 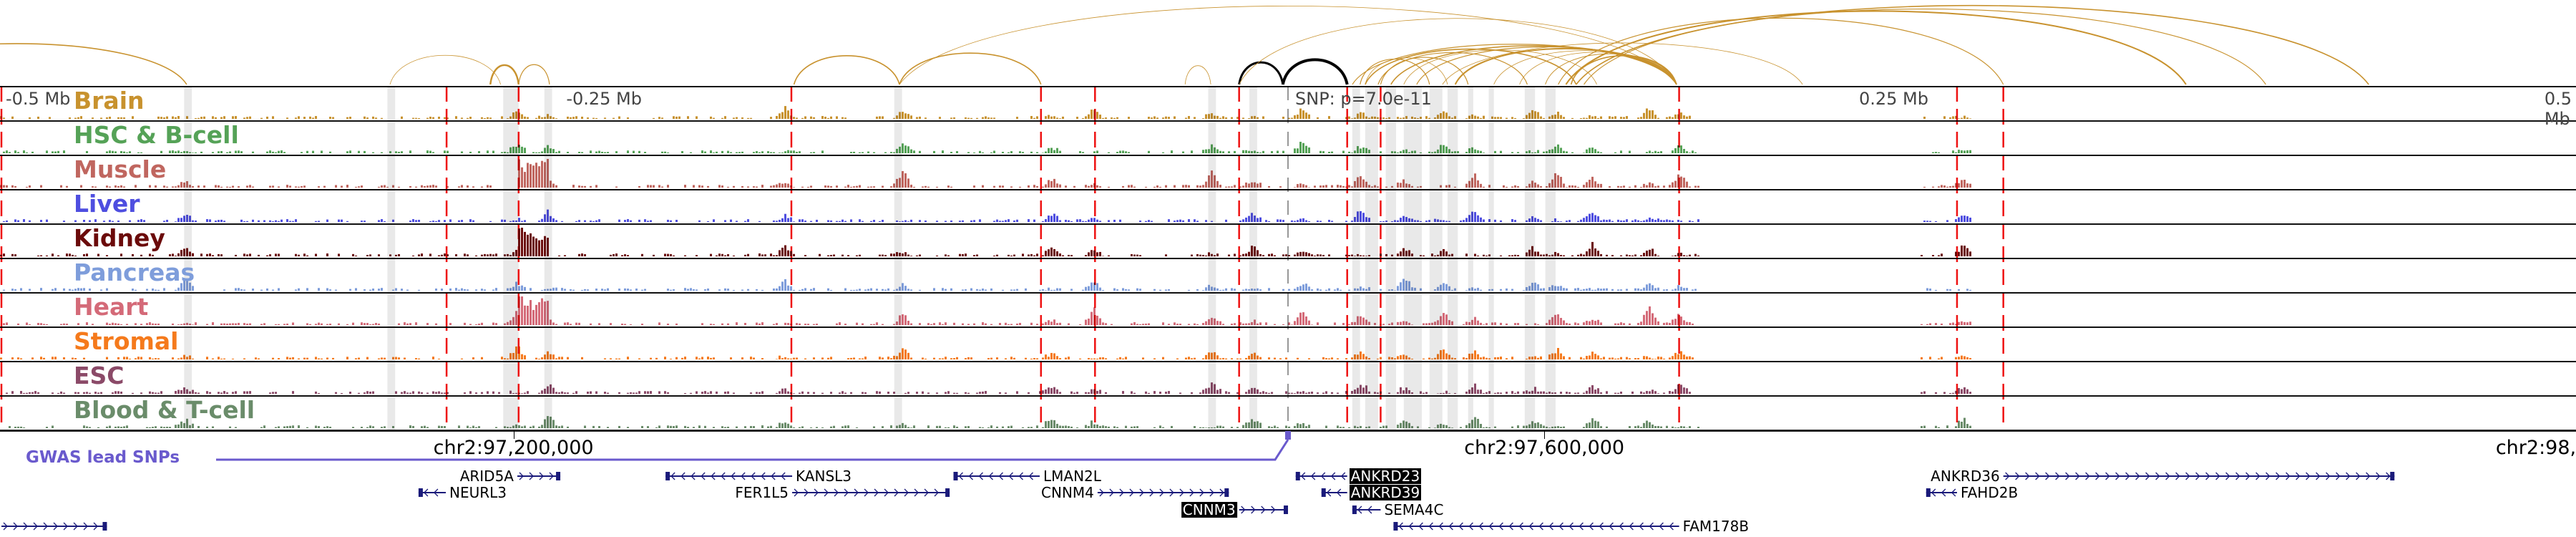 What do you see at coordinates (1366, 509) in the screenshot?
I see `gene-sema4c` at bounding box center [1366, 509].